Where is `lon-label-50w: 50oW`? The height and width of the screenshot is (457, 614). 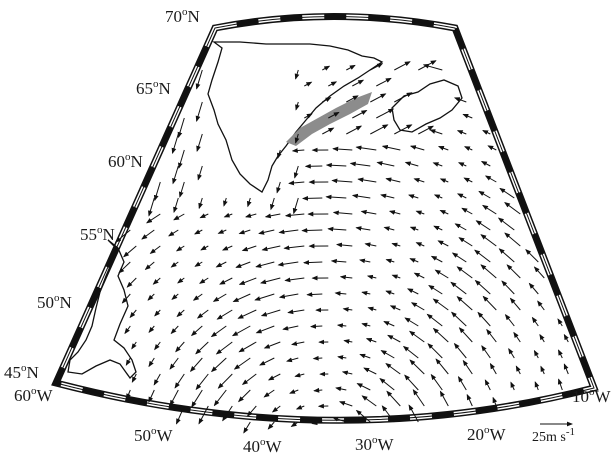
lon-label-50w: 50oW is located at coordinates (154, 435).